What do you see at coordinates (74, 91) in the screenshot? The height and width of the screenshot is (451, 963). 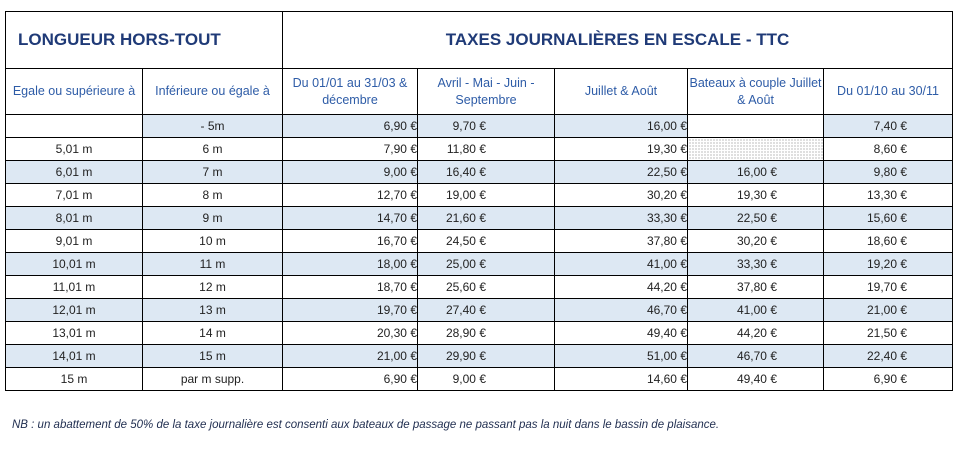 I see `column-header: Egale ou supérieure à` at bounding box center [74, 91].